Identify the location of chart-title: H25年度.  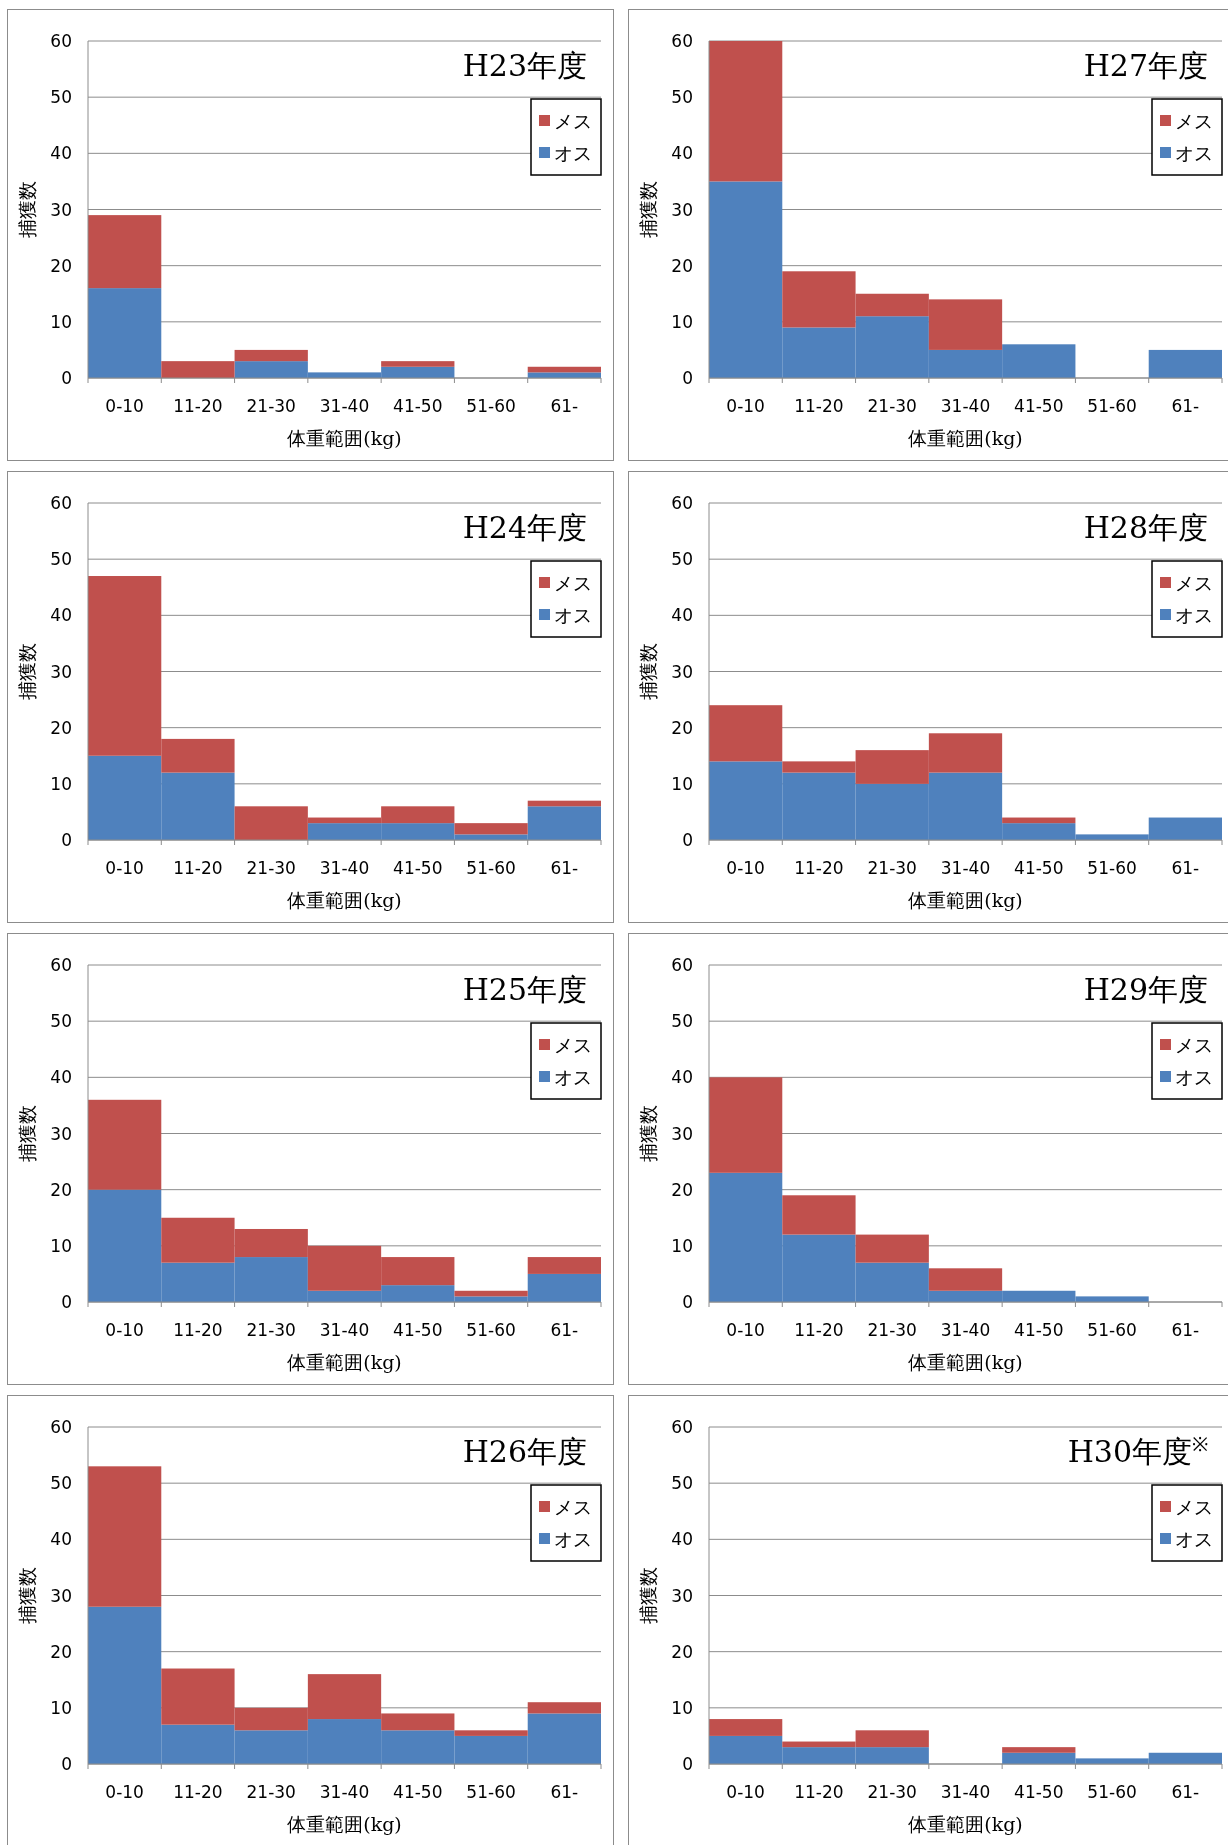
(524, 989).